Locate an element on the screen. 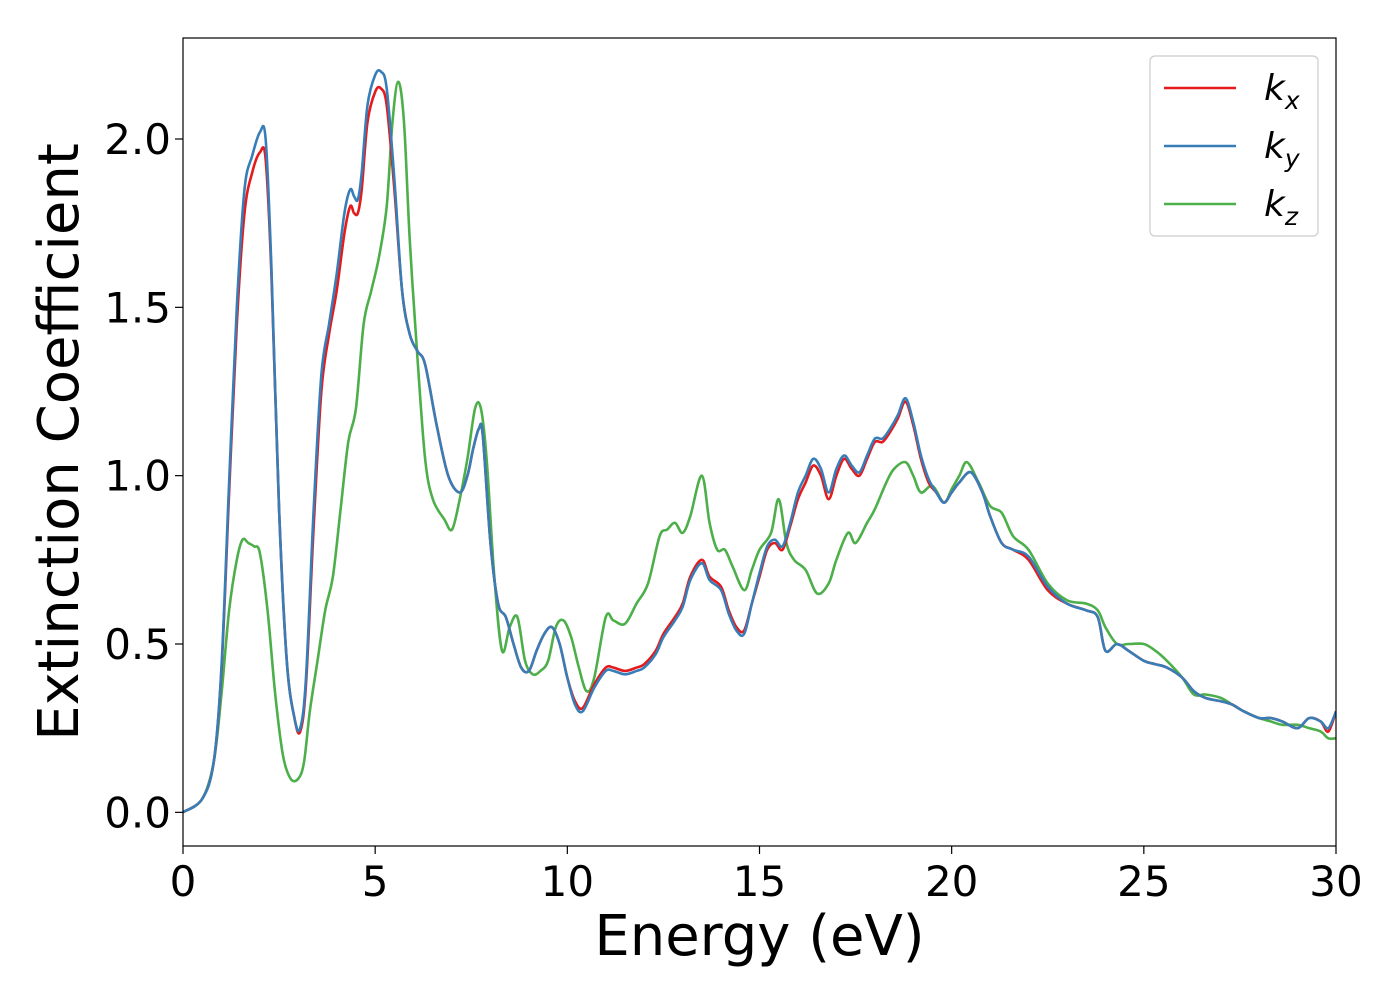  y-tick-label: 2.0 is located at coordinates (137, 139).